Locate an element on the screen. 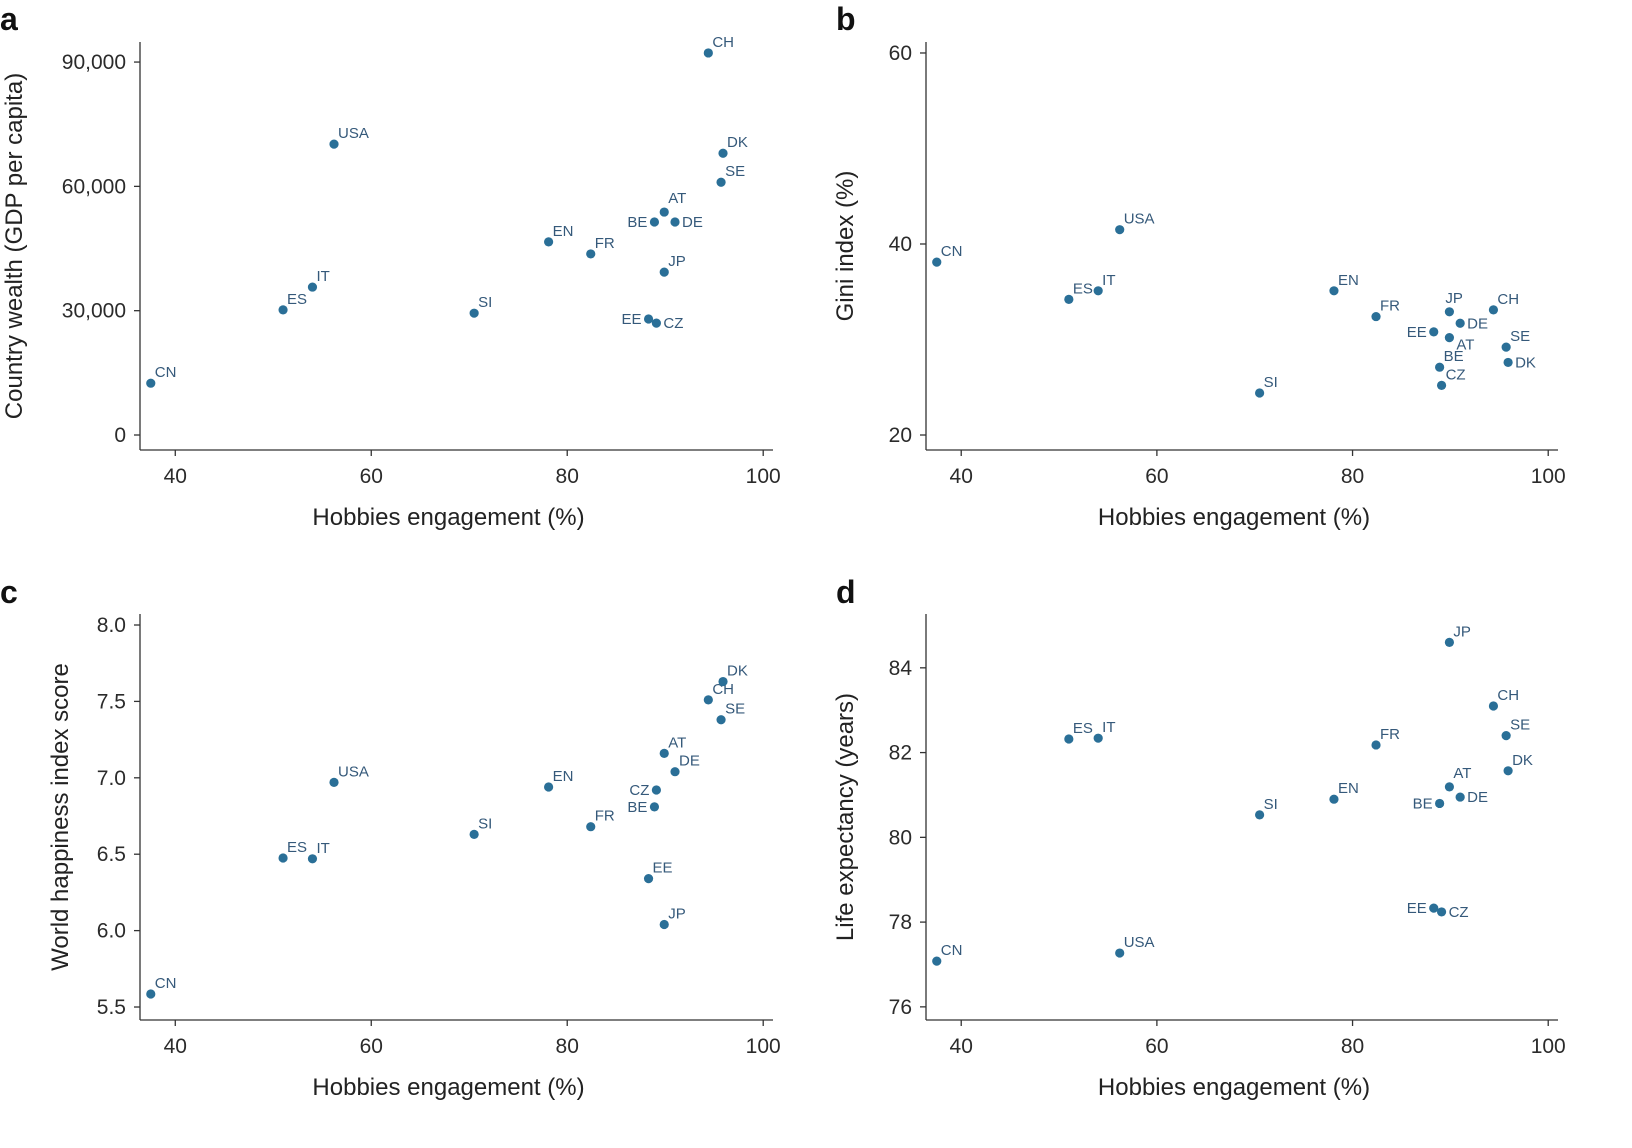  y-tick-label: 90,000 is located at coordinates (94, 62).